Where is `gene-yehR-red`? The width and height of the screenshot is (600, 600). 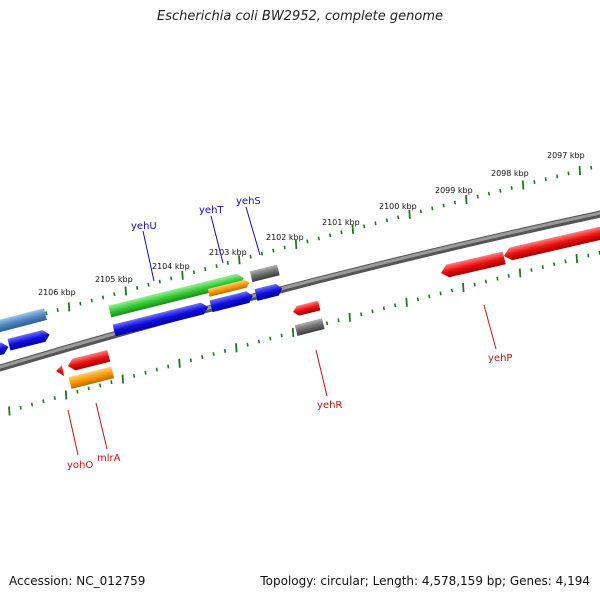
gene-yehR-red is located at coordinates (306, 308).